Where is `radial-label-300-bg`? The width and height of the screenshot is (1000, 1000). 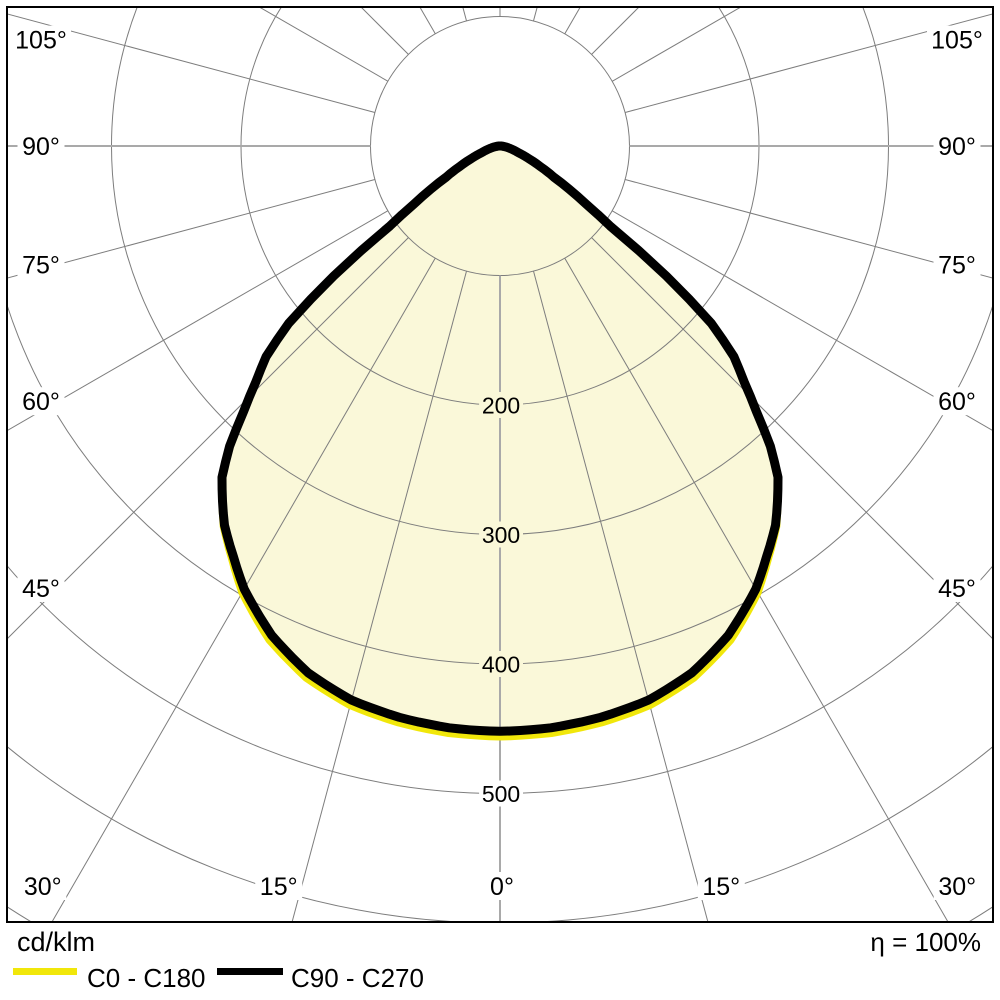
radial-label-300-bg is located at coordinates (501, 534).